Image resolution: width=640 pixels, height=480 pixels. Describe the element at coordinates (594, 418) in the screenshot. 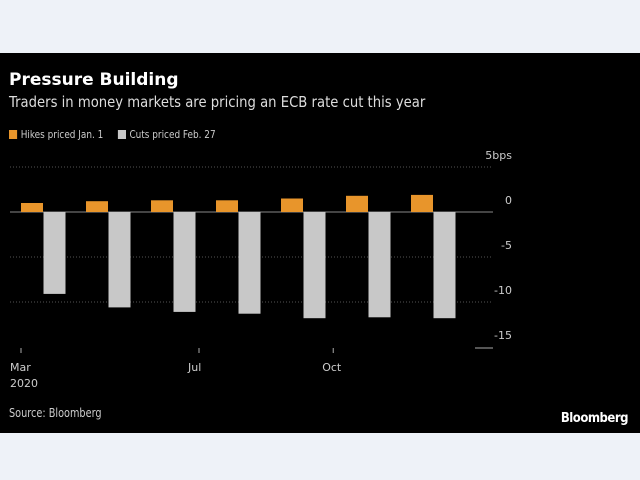

I see `bloomberg-logo: Bloomberg` at that location.